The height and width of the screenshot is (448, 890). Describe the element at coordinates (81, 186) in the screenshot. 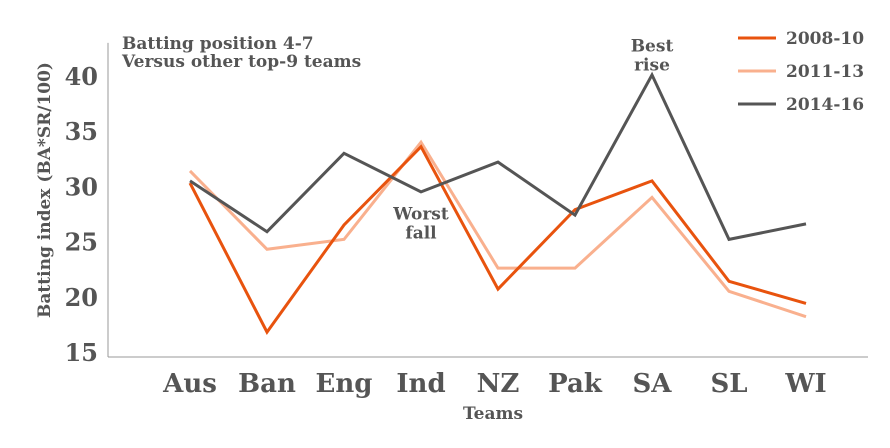

I see `y-tick-label: 30` at that location.